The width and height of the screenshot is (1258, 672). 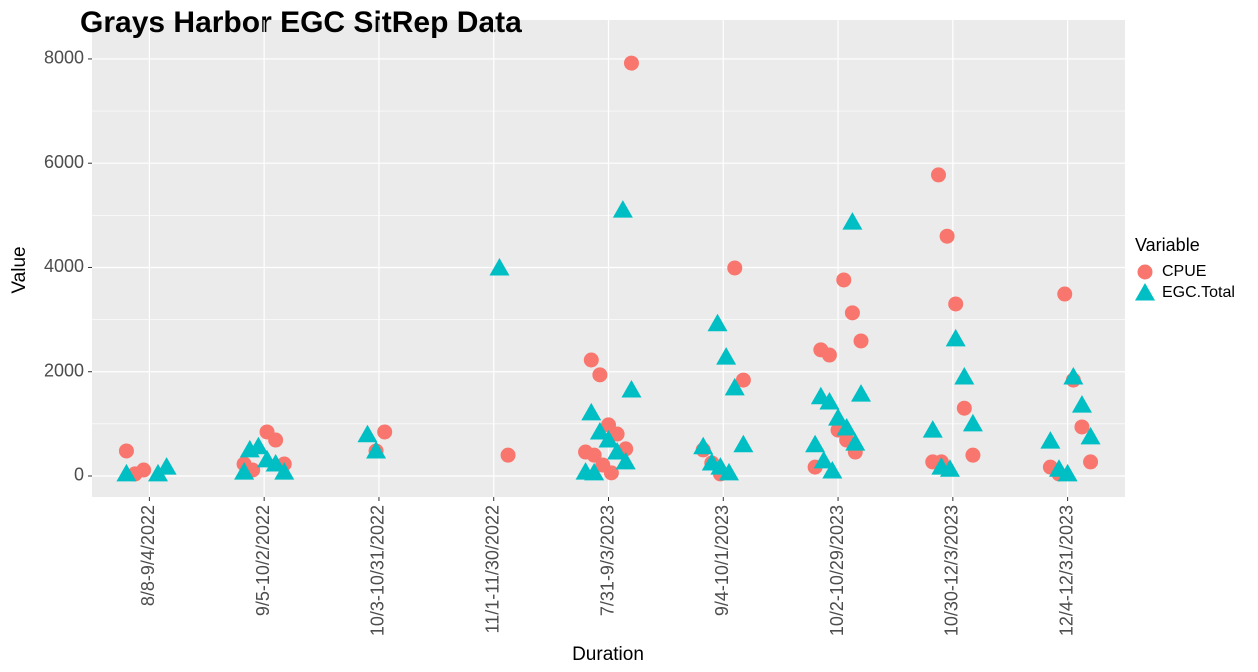 What do you see at coordinates (1167, 245) in the screenshot?
I see `legend-title: Variable` at bounding box center [1167, 245].